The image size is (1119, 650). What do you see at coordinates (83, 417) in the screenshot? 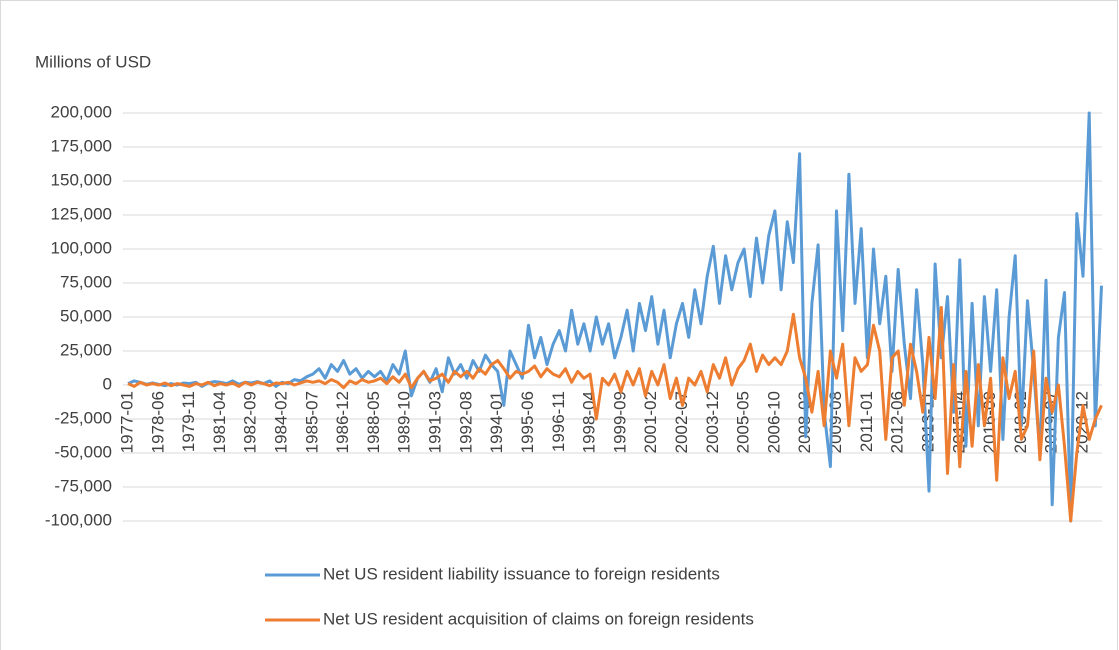
I see `y-tick-label: -25,000` at bounding box center [83, 417].